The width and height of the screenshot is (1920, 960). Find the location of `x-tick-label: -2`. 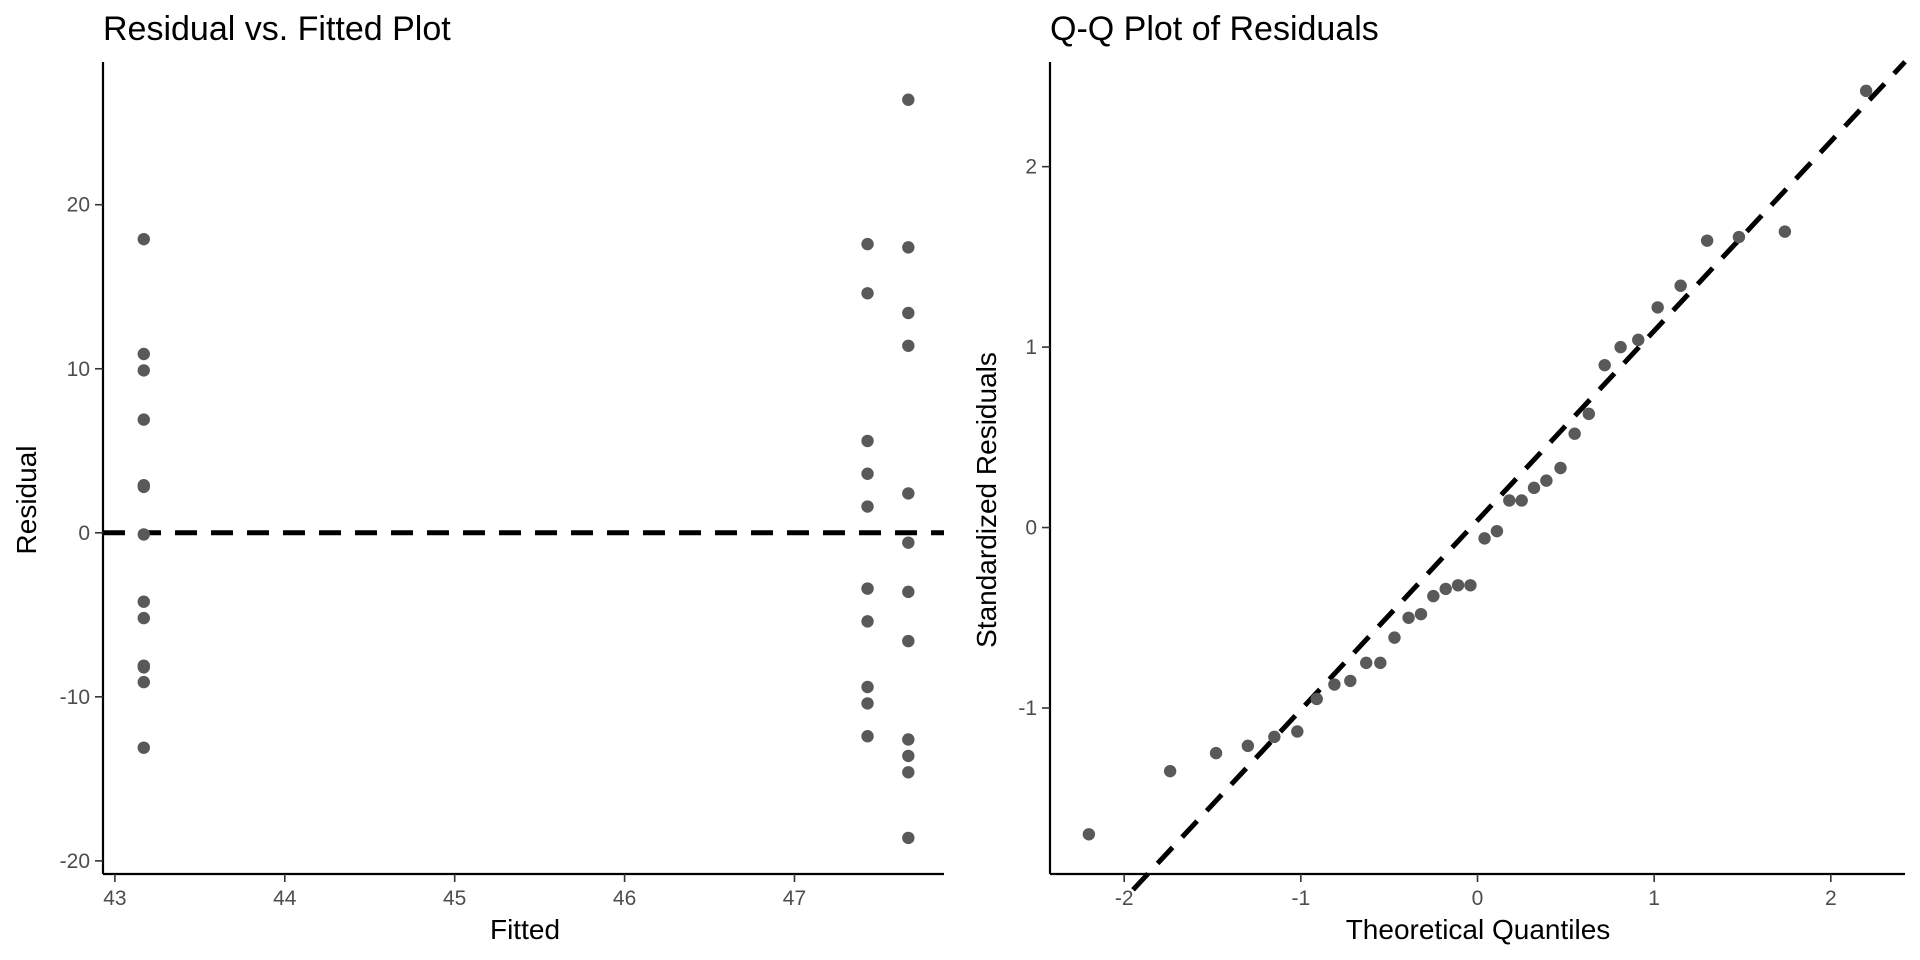

x-tick-label: -2 is located at coordinates (1124, 898).